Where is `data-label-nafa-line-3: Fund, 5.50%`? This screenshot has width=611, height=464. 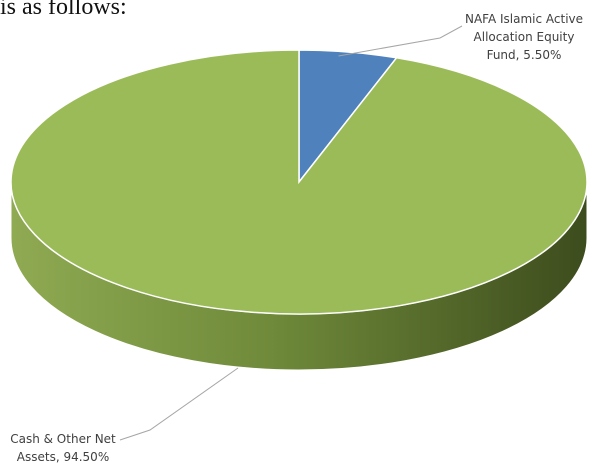
data-label-nafa-line-3: Fund, 5.50% is located at coordinates (524, 55).